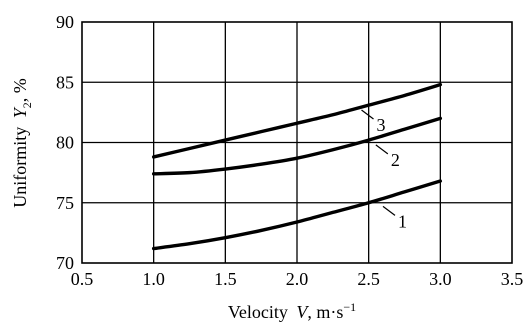 This screenshot has width=525, height=325. Describe the element at coordinates (225, 279) in the screenshot. I see `x-tick-label: 1.5` at that location.